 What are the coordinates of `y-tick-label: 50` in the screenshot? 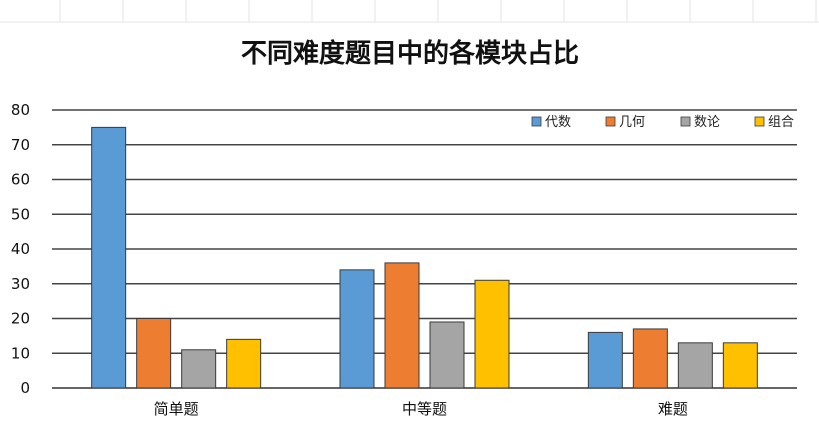 It's located at (20, 214).